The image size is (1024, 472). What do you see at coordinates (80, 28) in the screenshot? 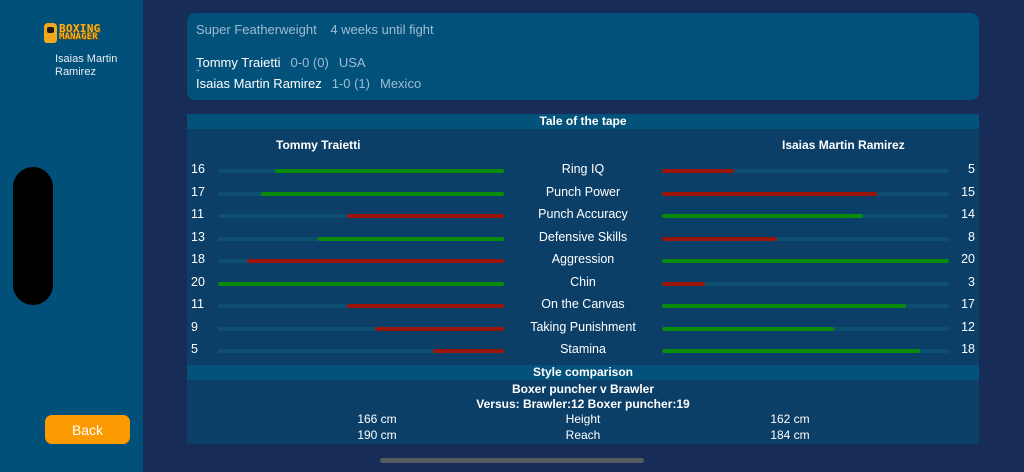
I see `logo-line1: BOXING` at bounding box center [80, 28].